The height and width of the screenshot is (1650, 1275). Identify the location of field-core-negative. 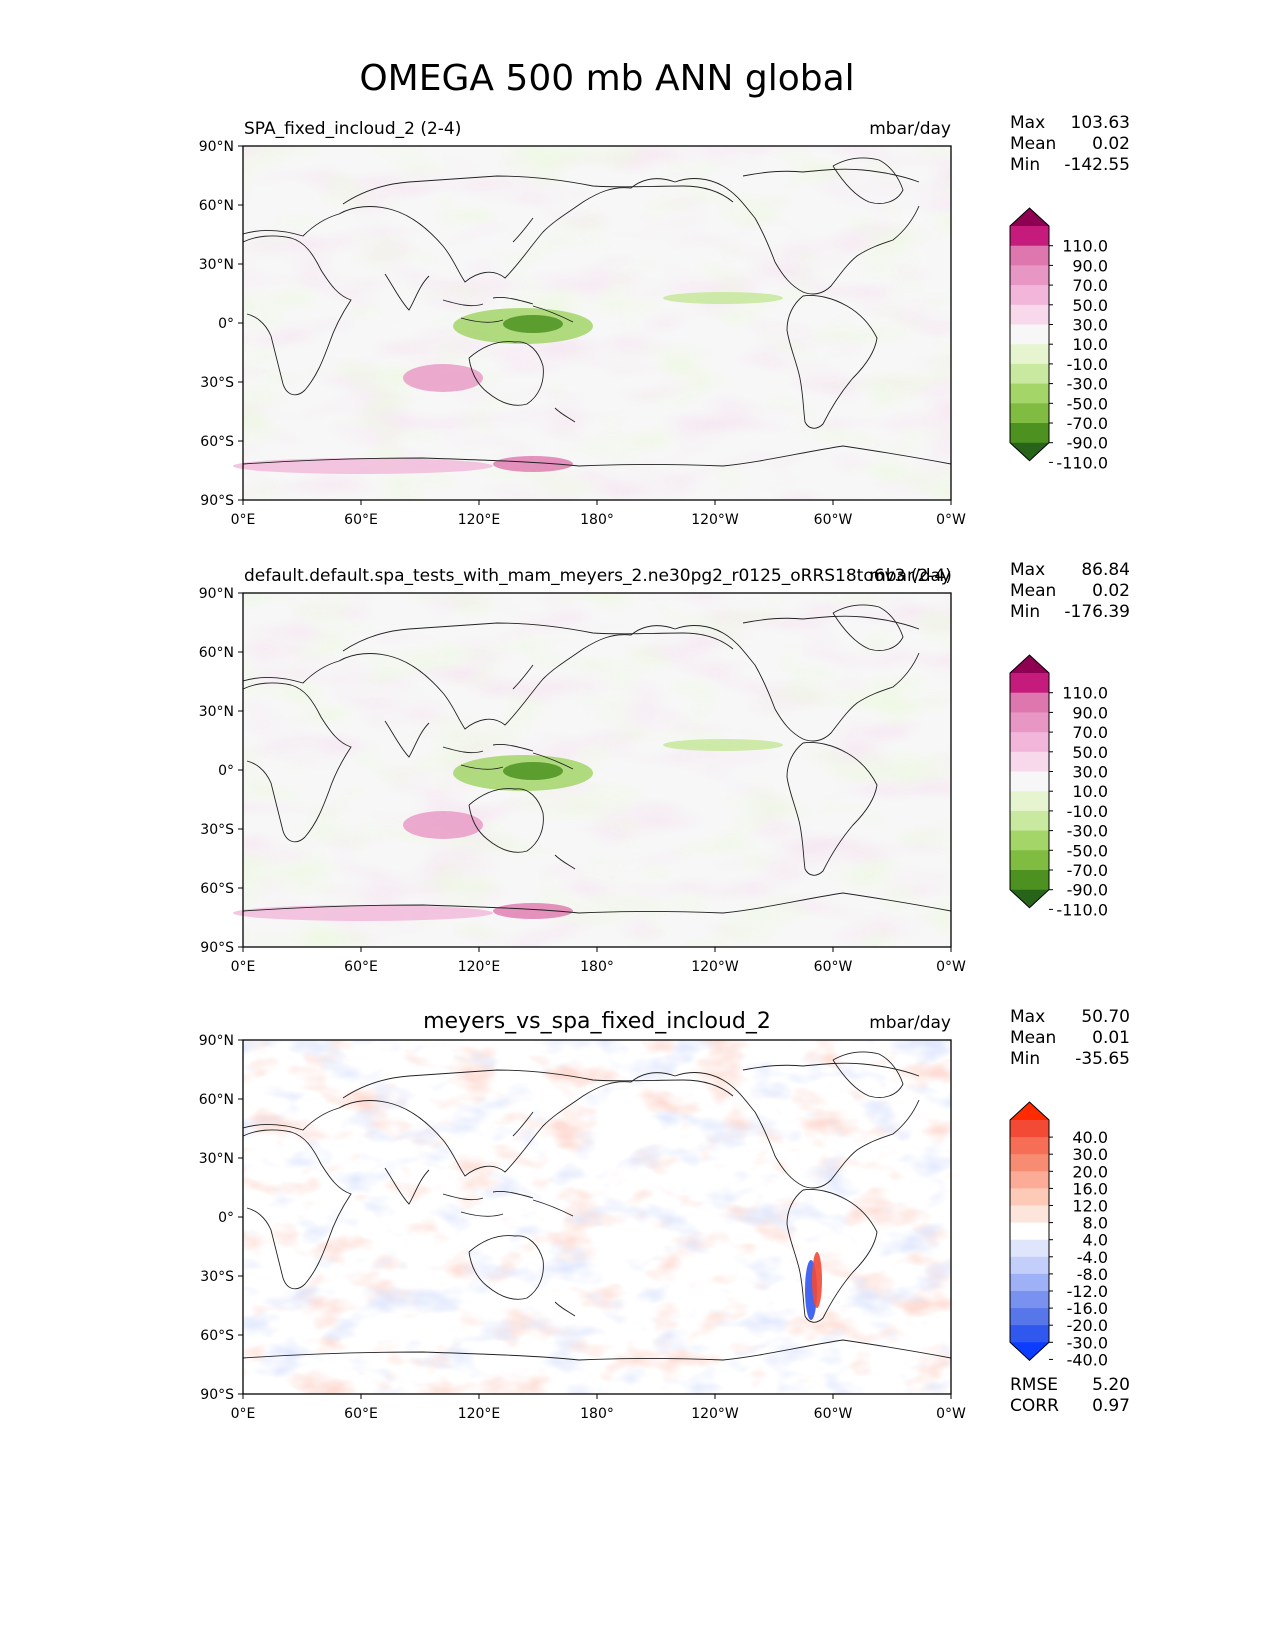
(533, 771).